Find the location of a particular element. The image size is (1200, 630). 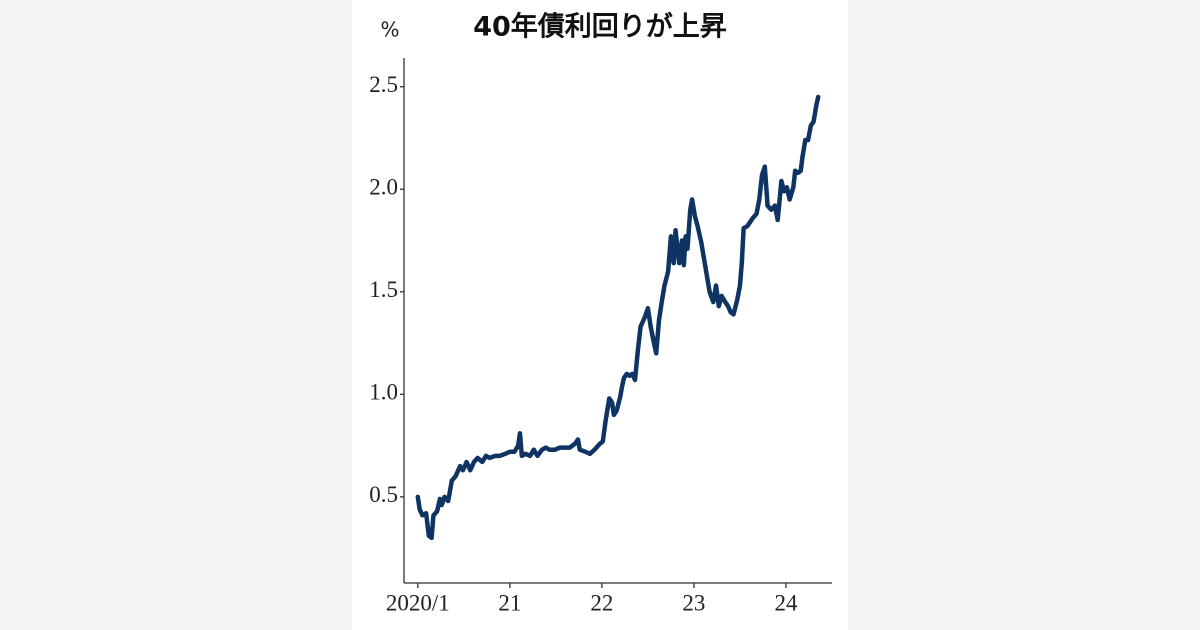

x-tick-label: 2020/1 is located at coordinates (418, 602).